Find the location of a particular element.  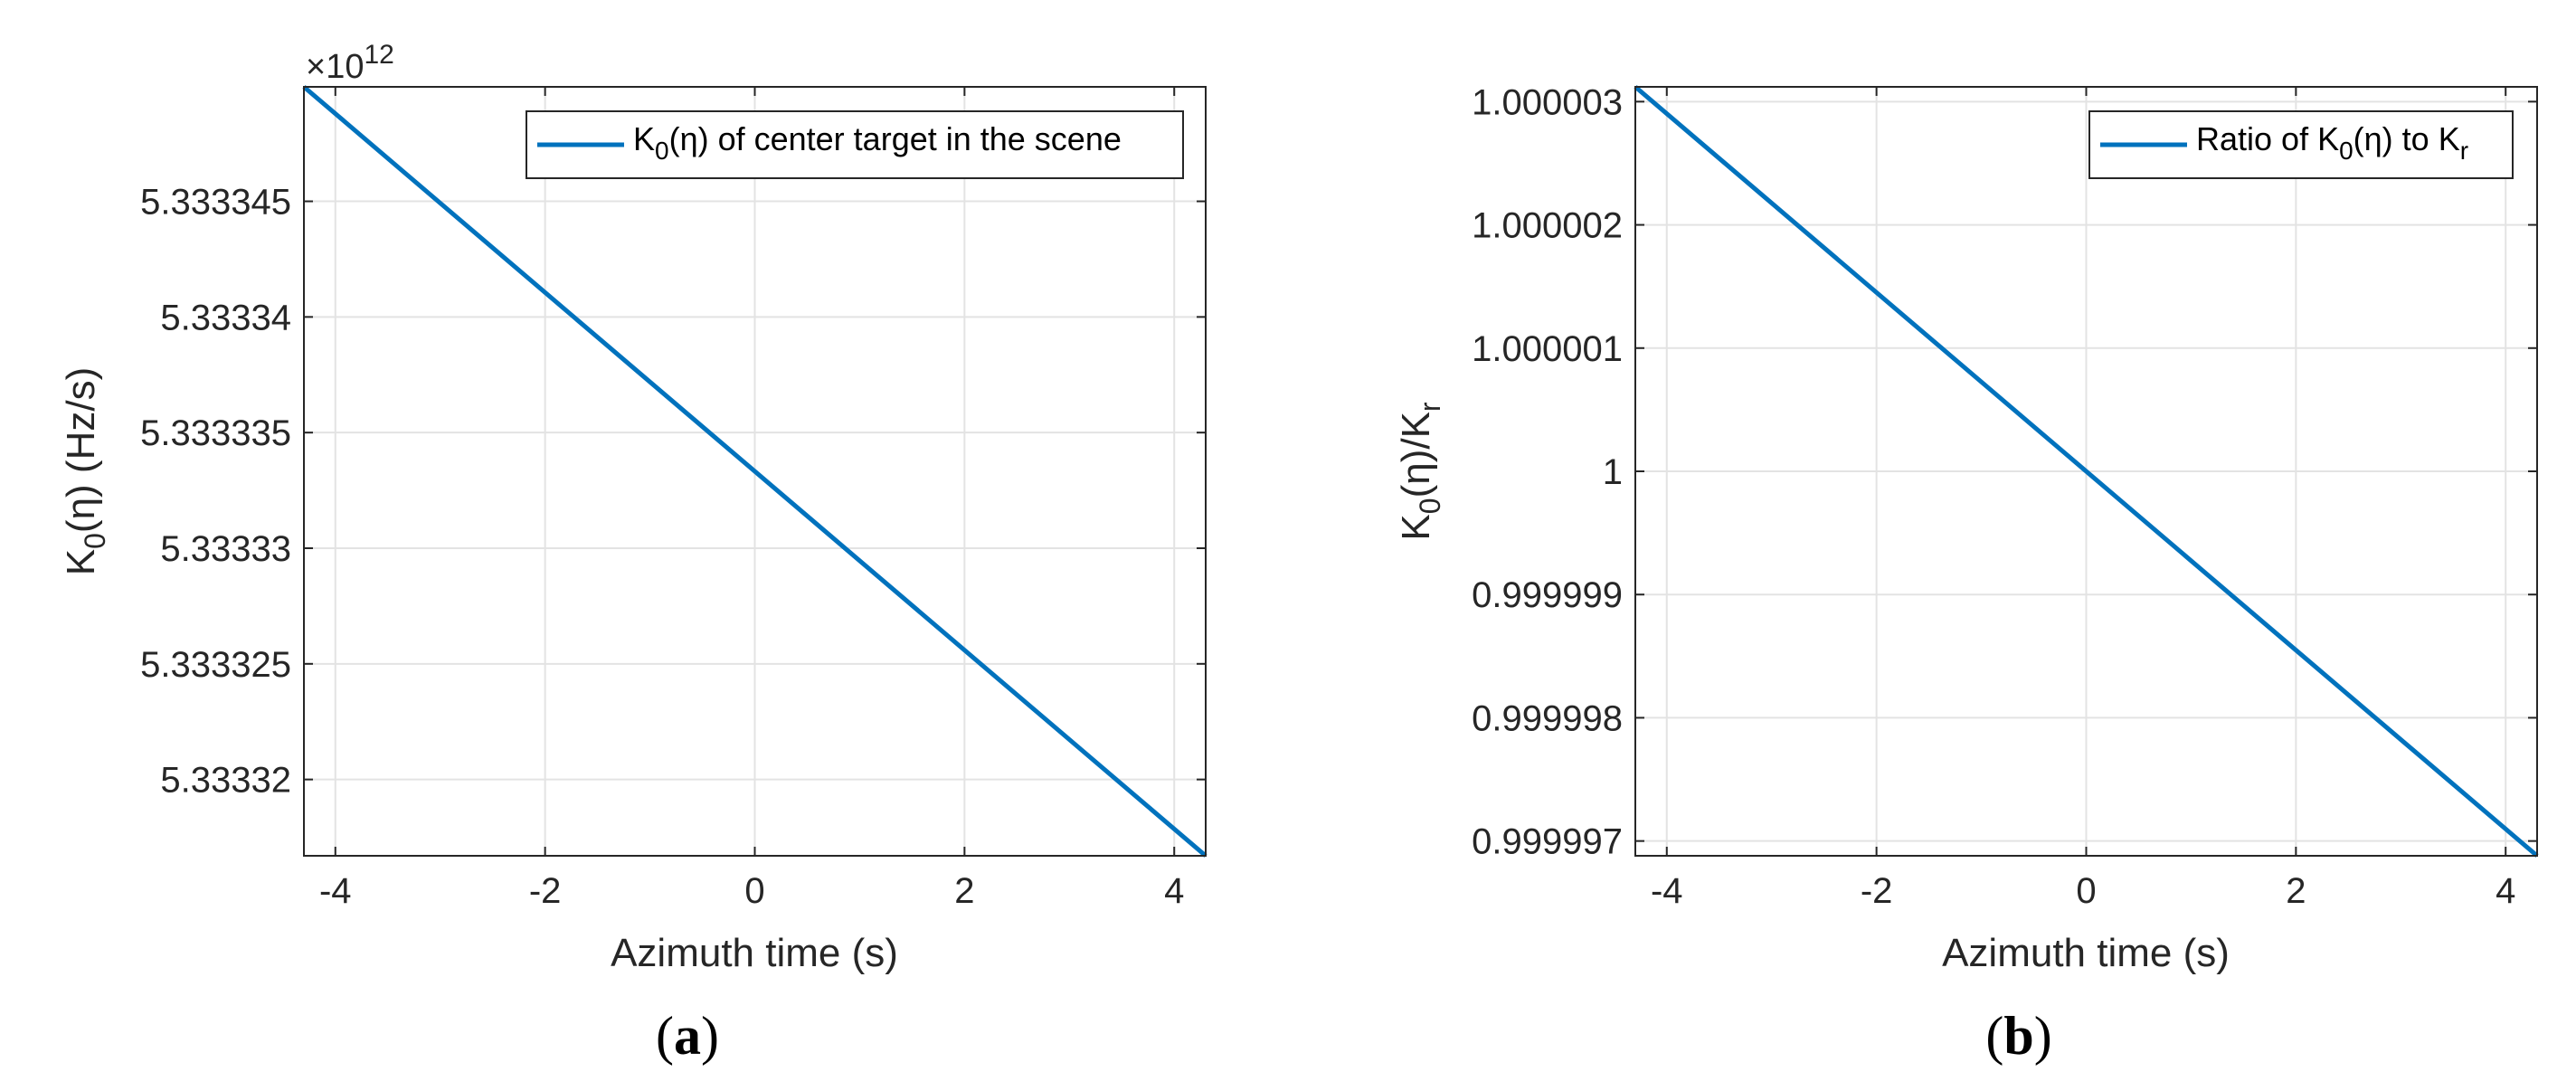

y-multiplier-a: ×10¹² is located at coordinates (350, 63).